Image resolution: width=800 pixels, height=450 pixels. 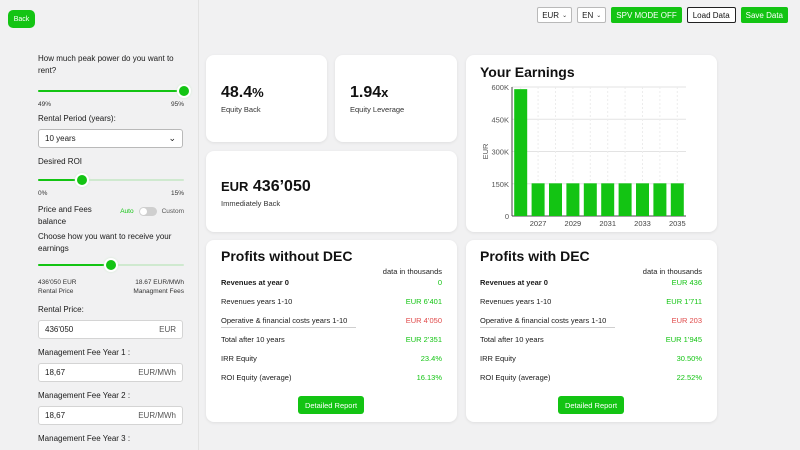 What do you see at coordinates (431, 358) in the screenshot?
I see `profit-row-value: 23.4%` at bounding box center [431, 358].